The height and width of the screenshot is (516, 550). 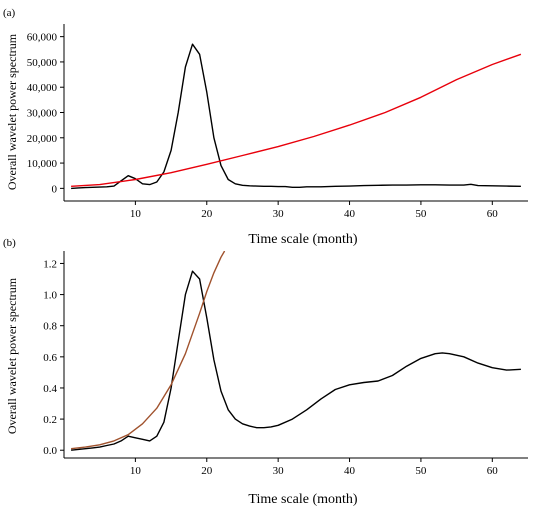 What do you see at coordinates (42, 38) in the screenshot?
I see `y-tick-label-a: 60,000` at bounding box center [42, 38].